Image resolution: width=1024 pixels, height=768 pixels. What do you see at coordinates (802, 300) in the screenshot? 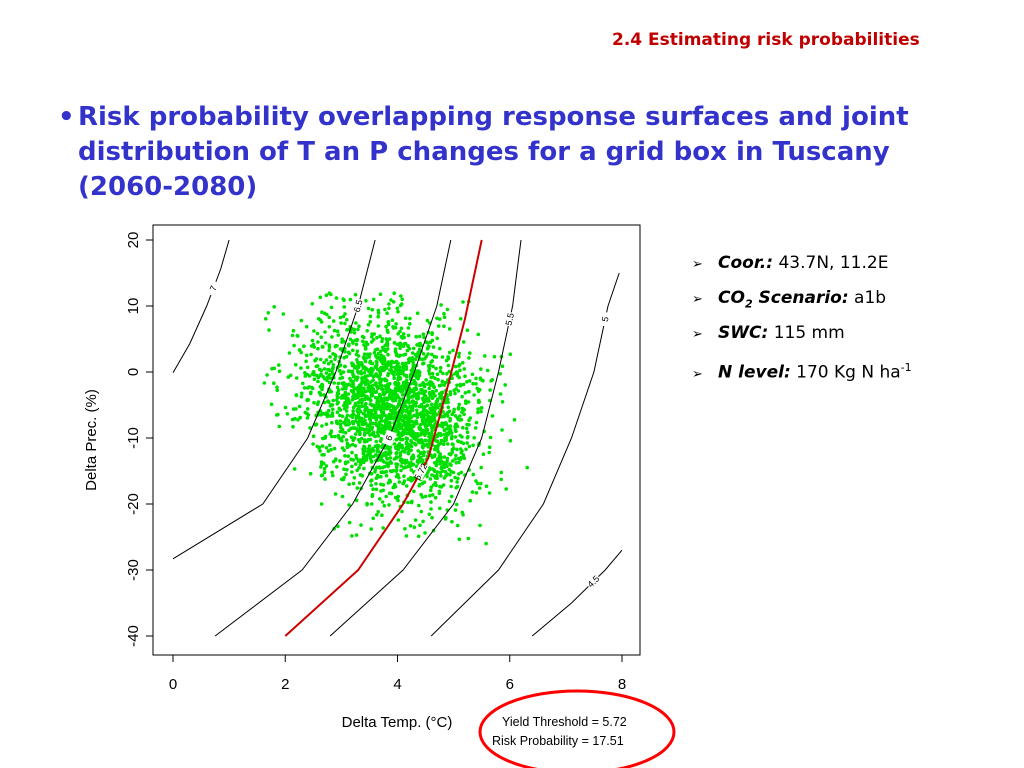
I see `info-item-co2: ➢ CO2 Scenario: a1b` at bounding box center [802, 300].